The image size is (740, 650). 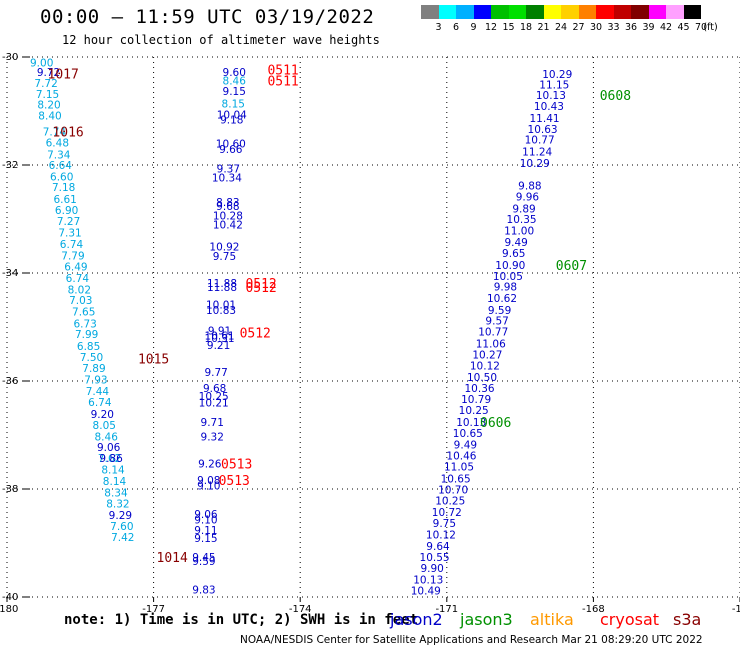 I want to click on swh-value-label: 7.62, so click(x=109, y=459).